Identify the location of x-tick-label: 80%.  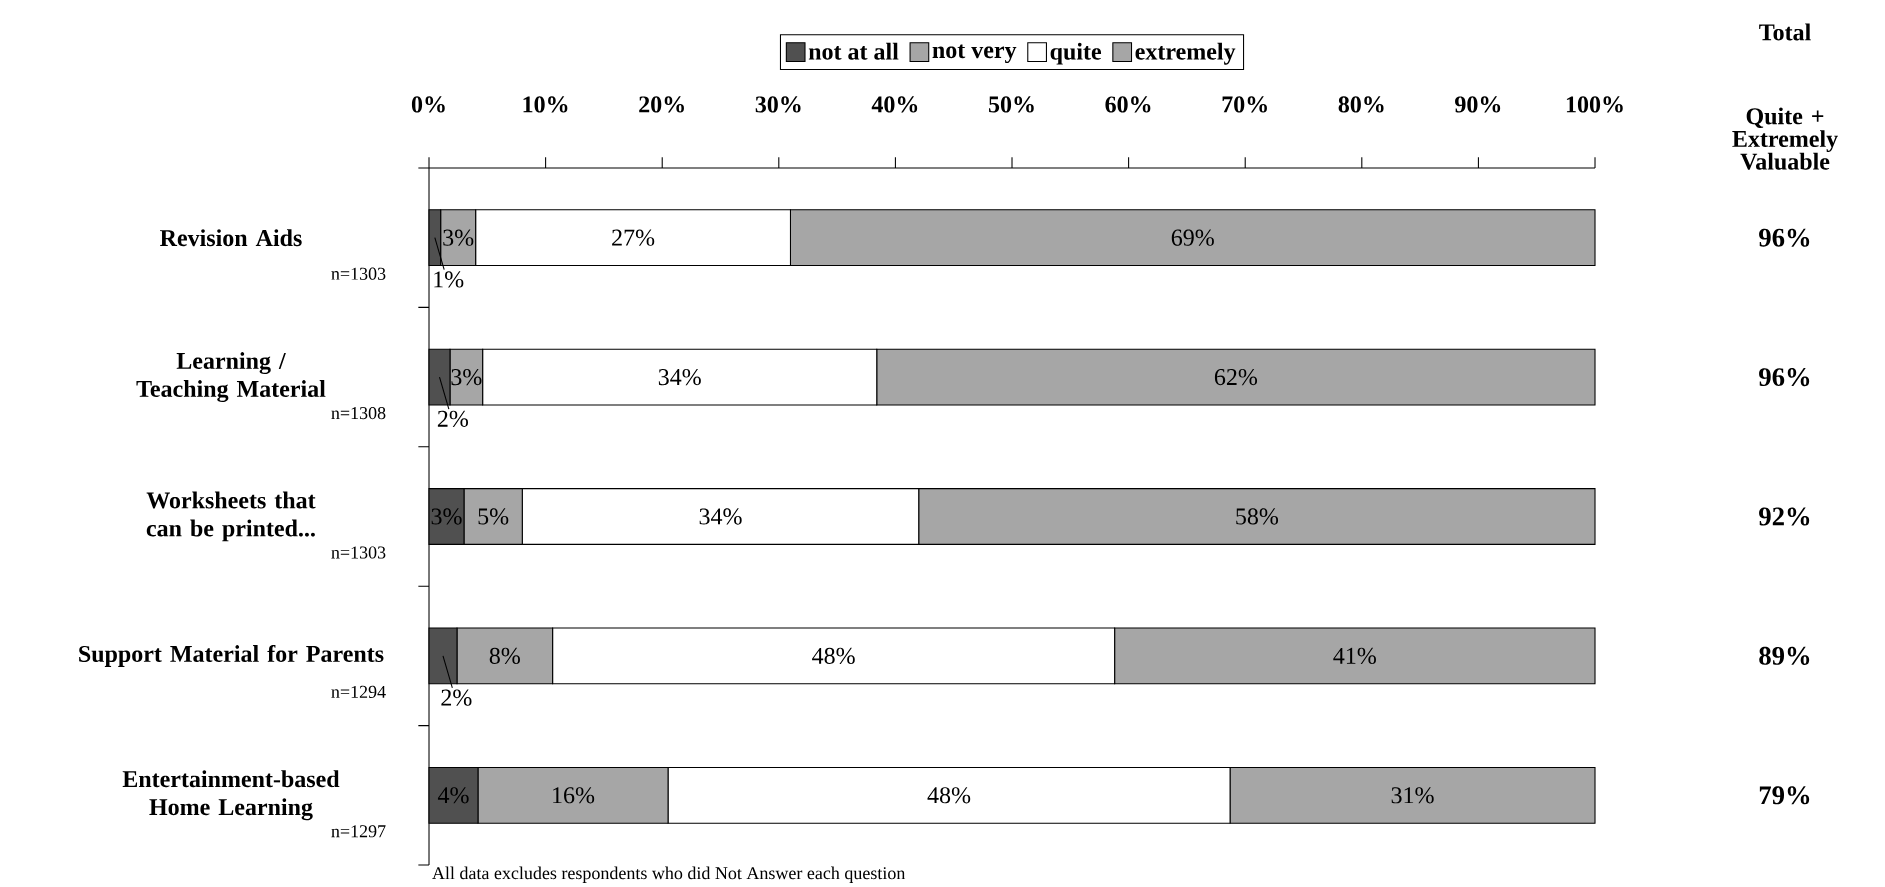
(1361, 104).